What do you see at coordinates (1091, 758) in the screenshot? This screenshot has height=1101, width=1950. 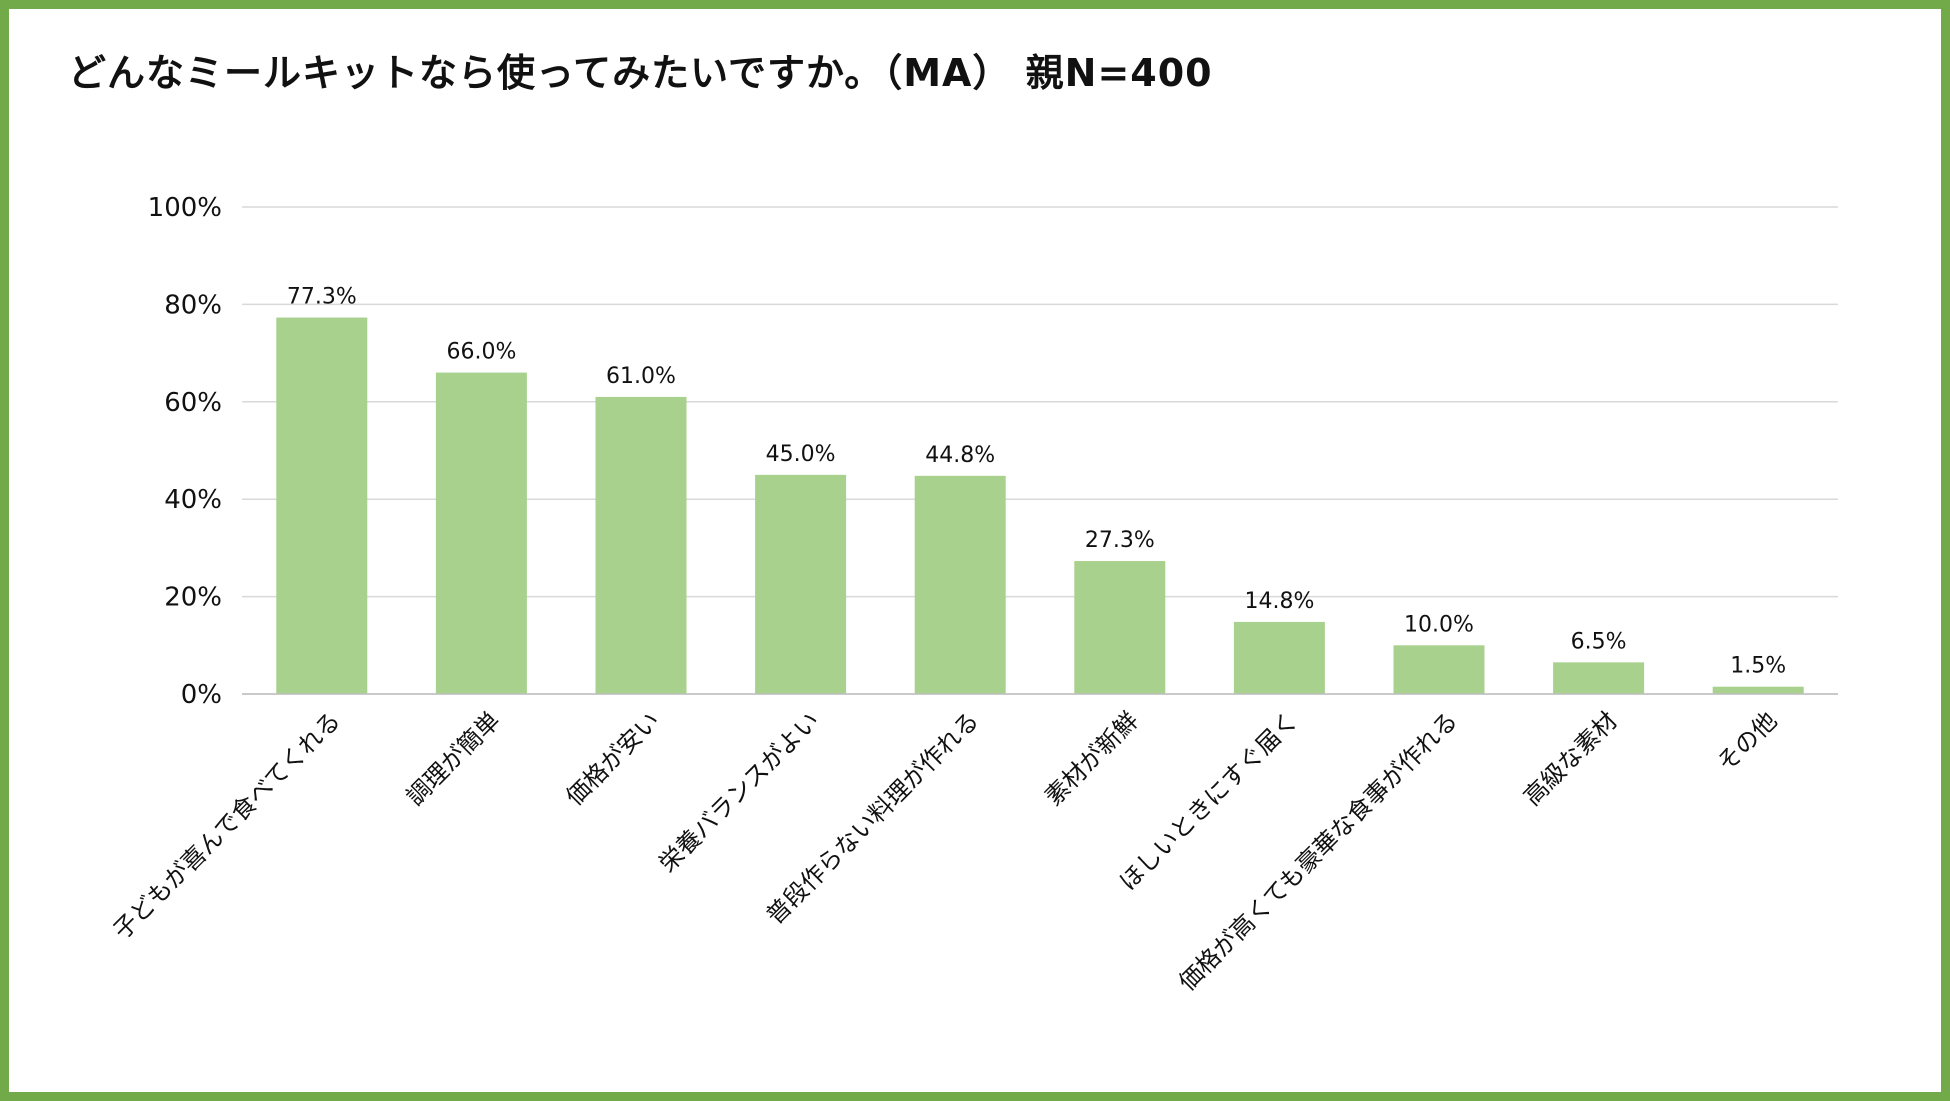 I see `category-label: 素材が新鮮` at bounding box center [1091, 758].